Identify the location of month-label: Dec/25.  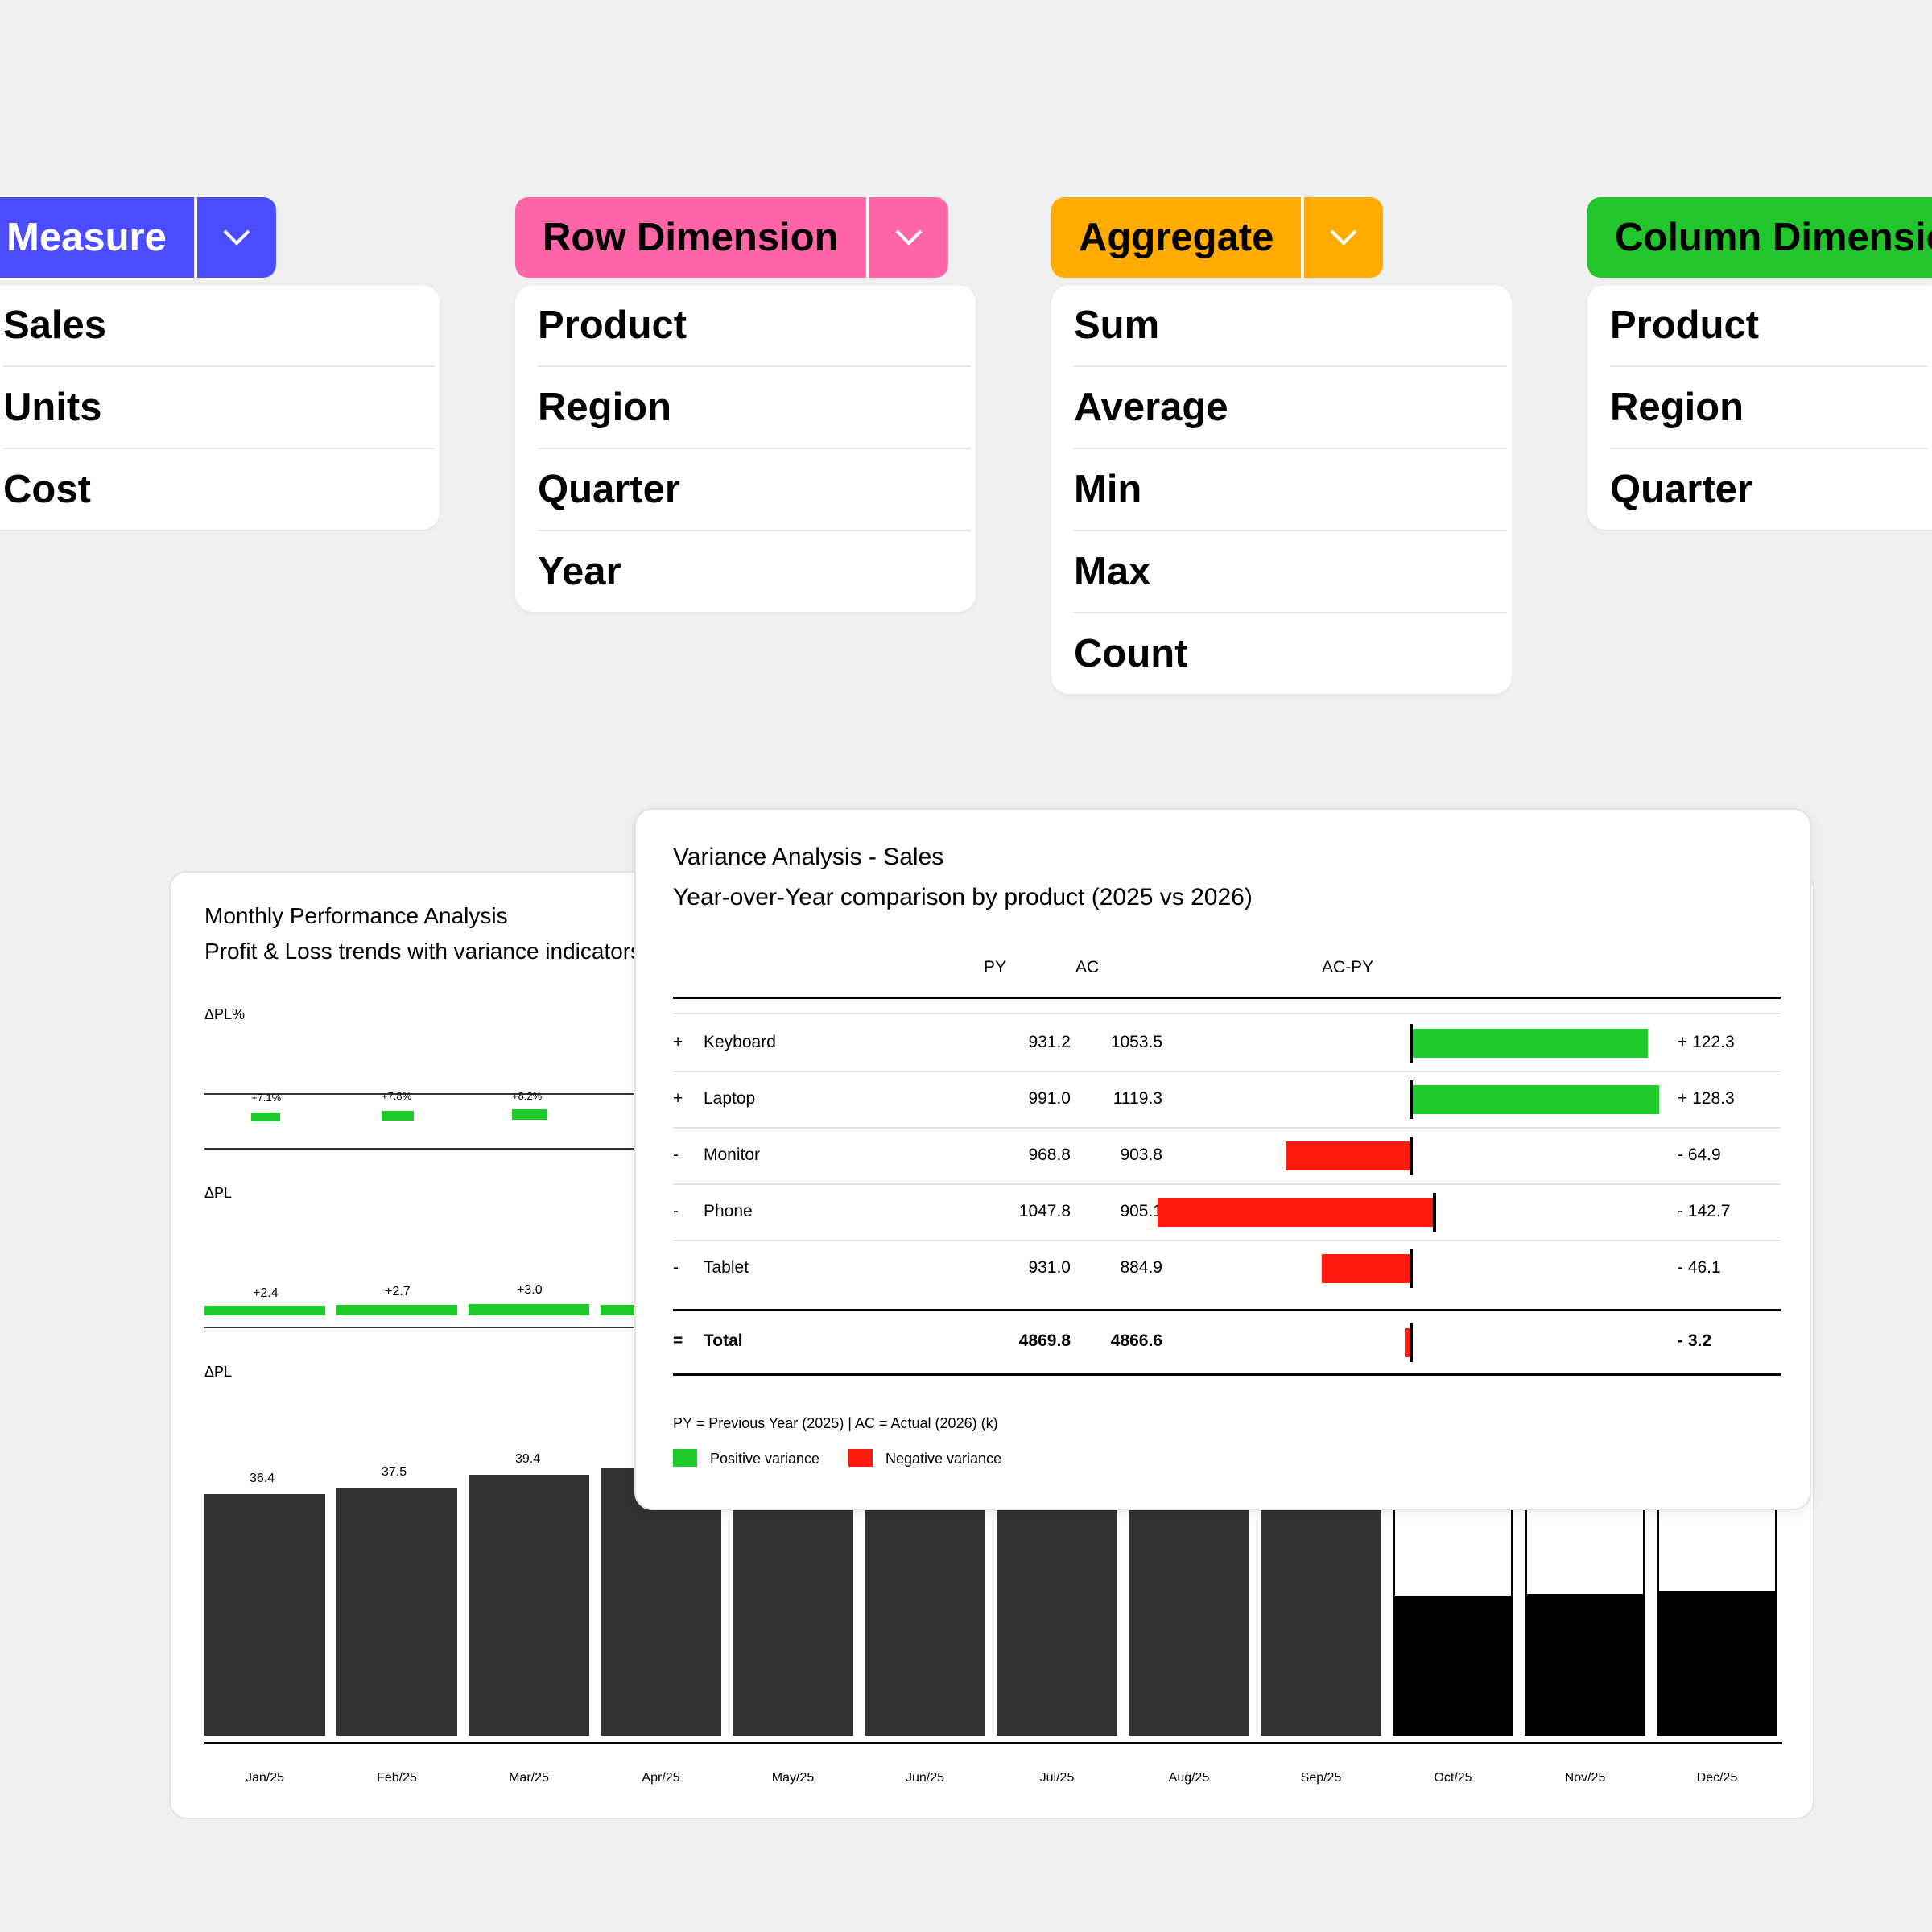
(1717, 1778).